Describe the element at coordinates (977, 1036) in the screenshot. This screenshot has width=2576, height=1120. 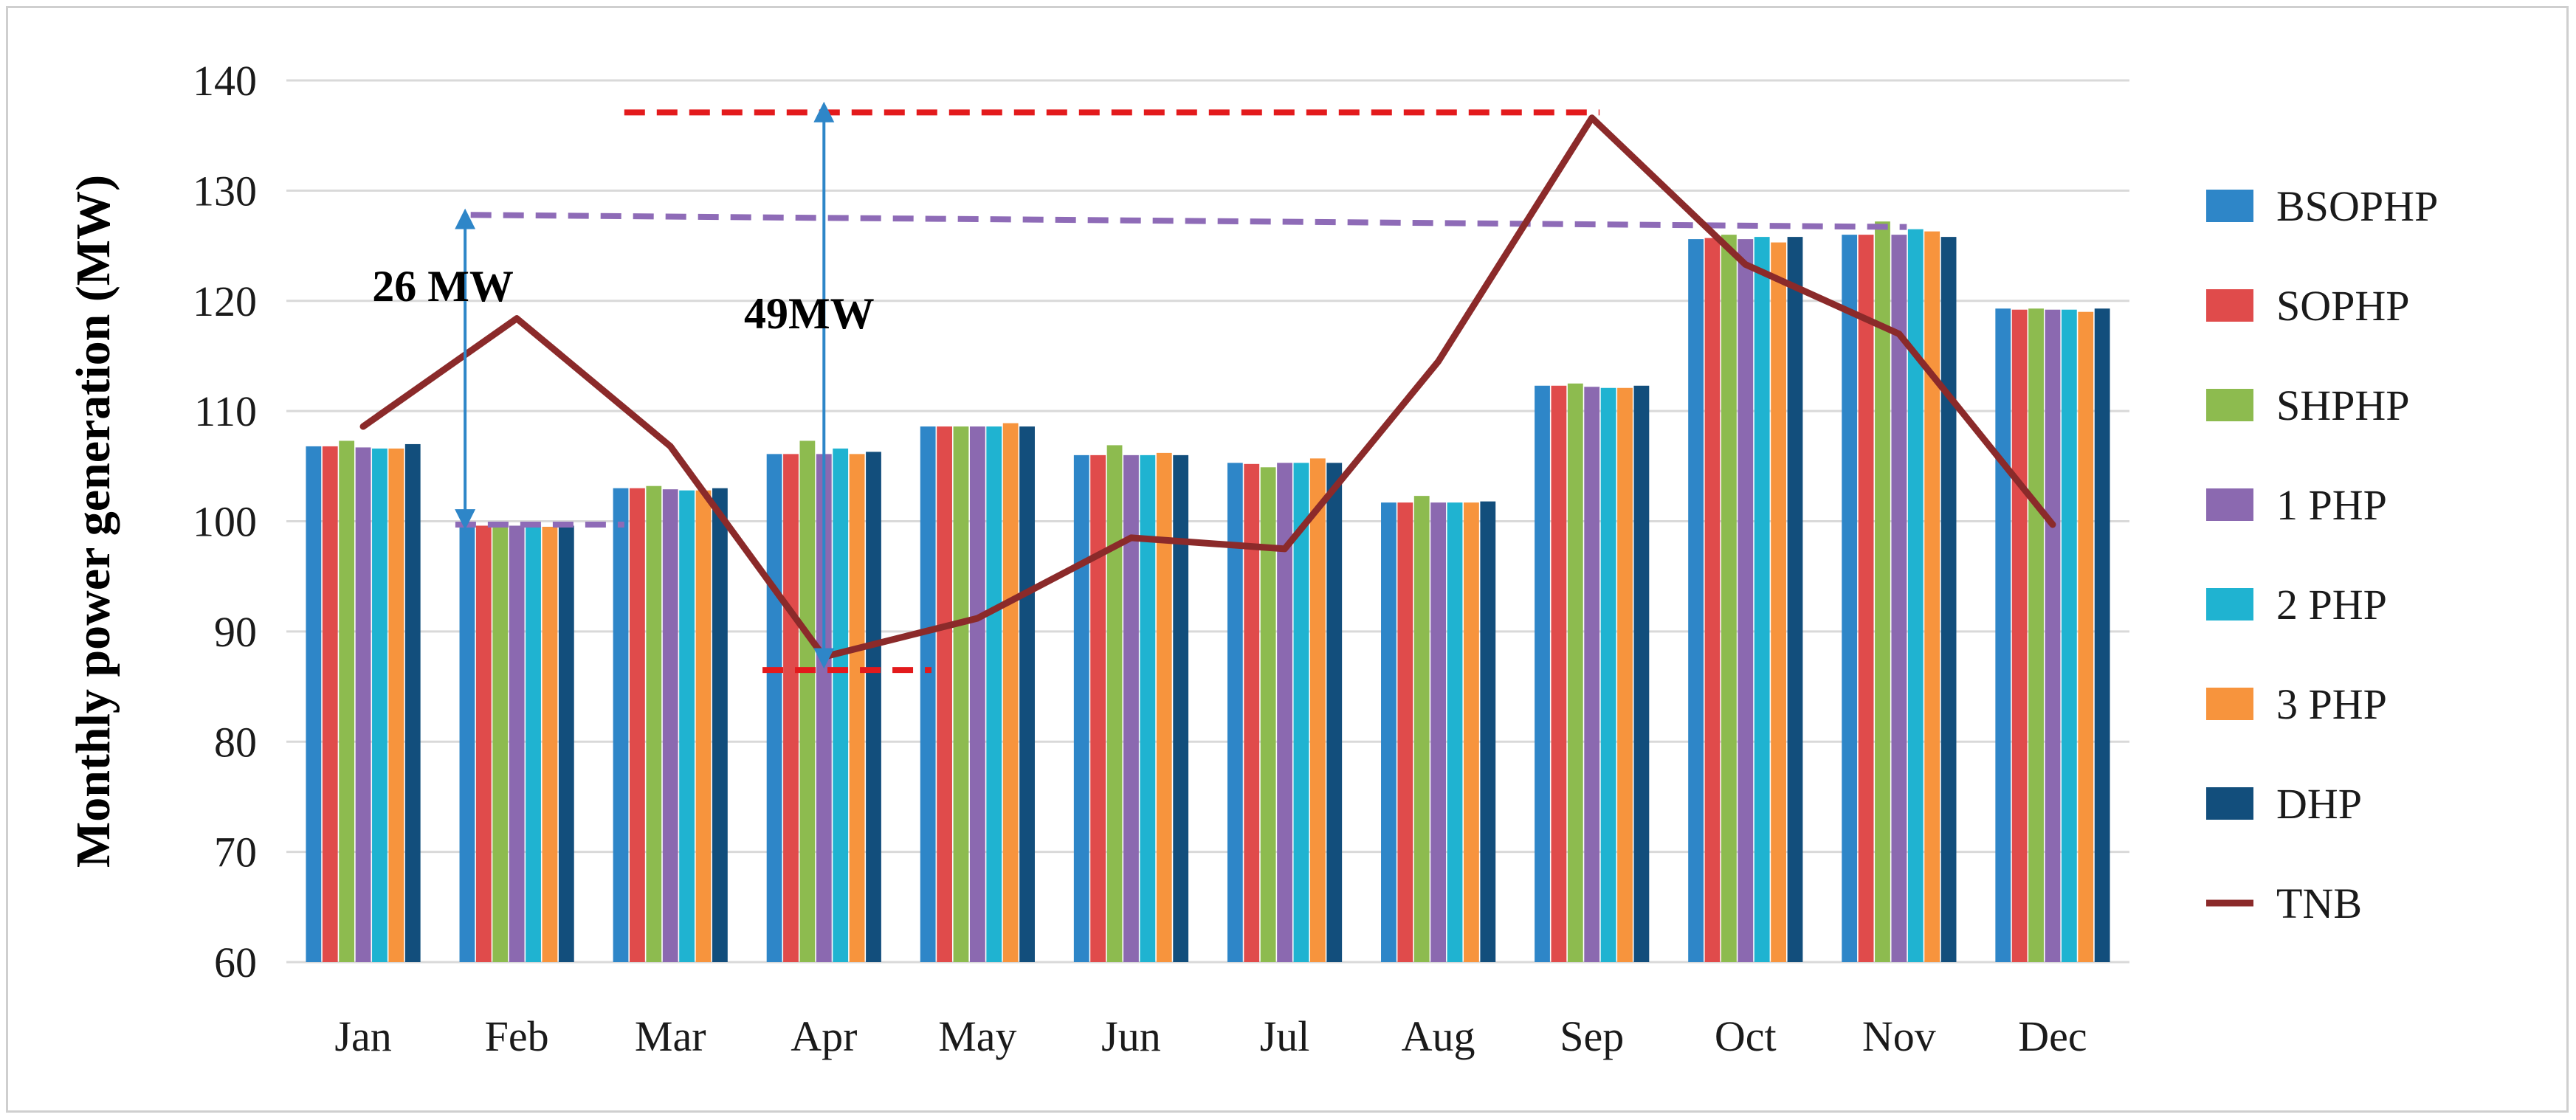
I see `x-tick-label: May` at that location.